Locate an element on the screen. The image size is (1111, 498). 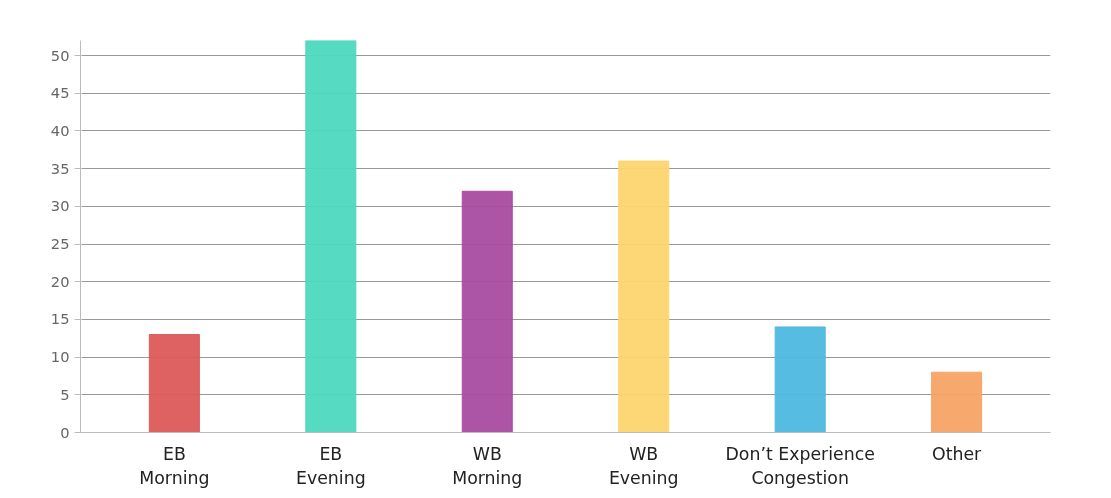
y-tick-label: 0 is located at coordinates (65, 432).